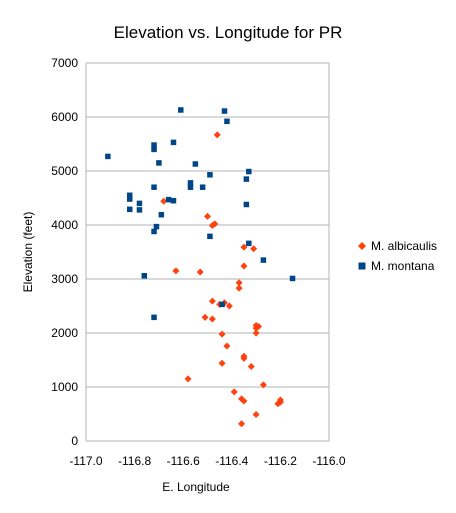  Describe the element at coordinates (64, 171) in the screenshot. I see `y-tick-label: 5000` at that location.